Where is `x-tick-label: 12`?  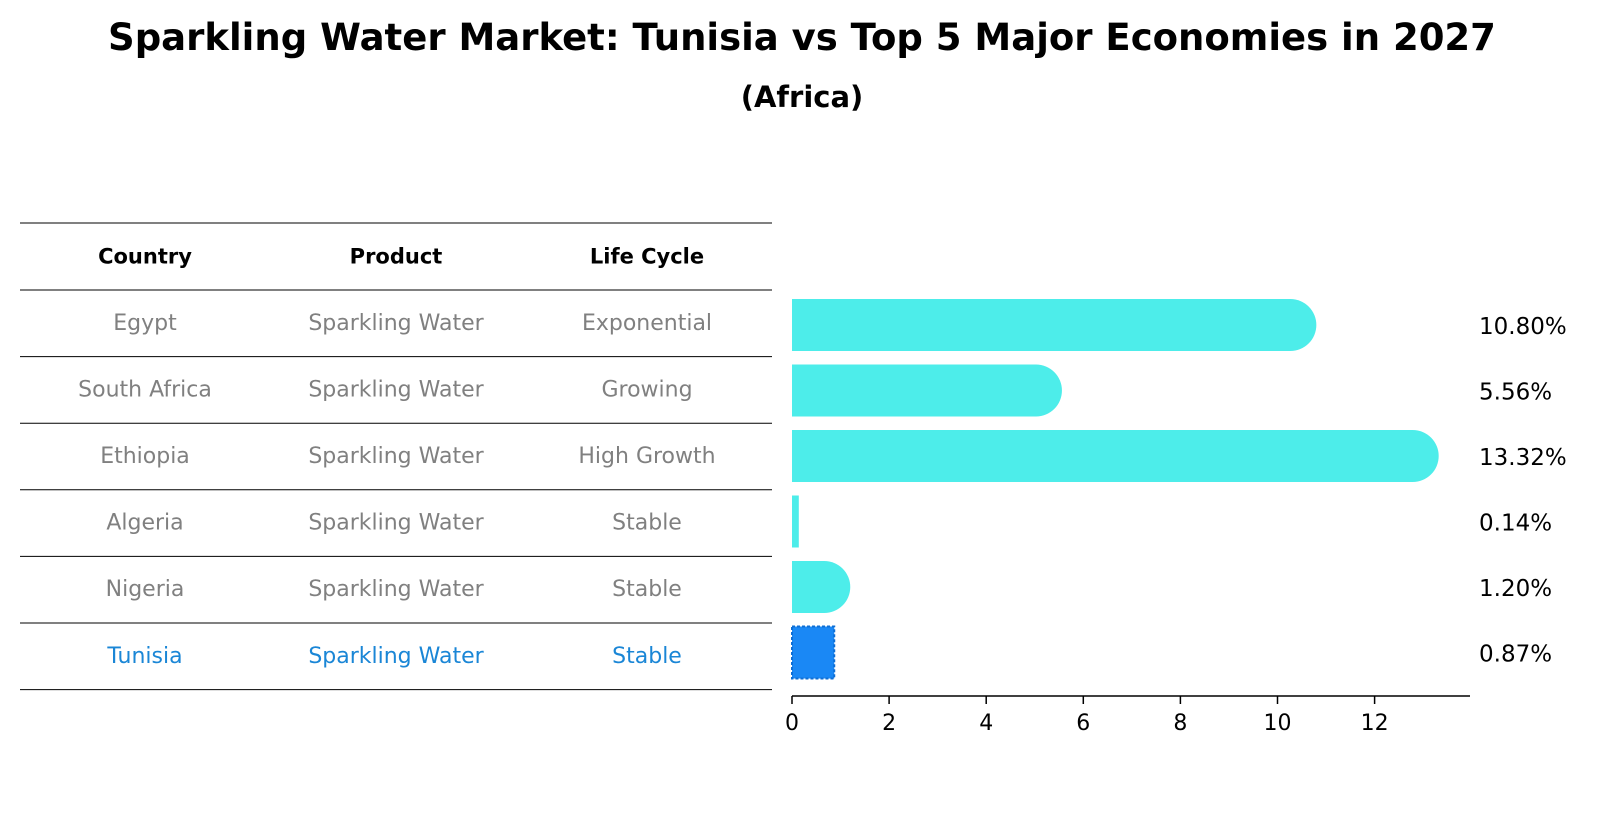 x-tick-label: 12 is located at coordinates (1375, 723).